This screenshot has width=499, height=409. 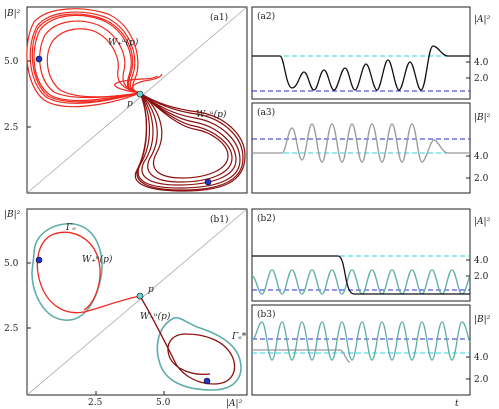 I want to click on panel-b3-ylabel: |B|², so click(x=482, y=320).